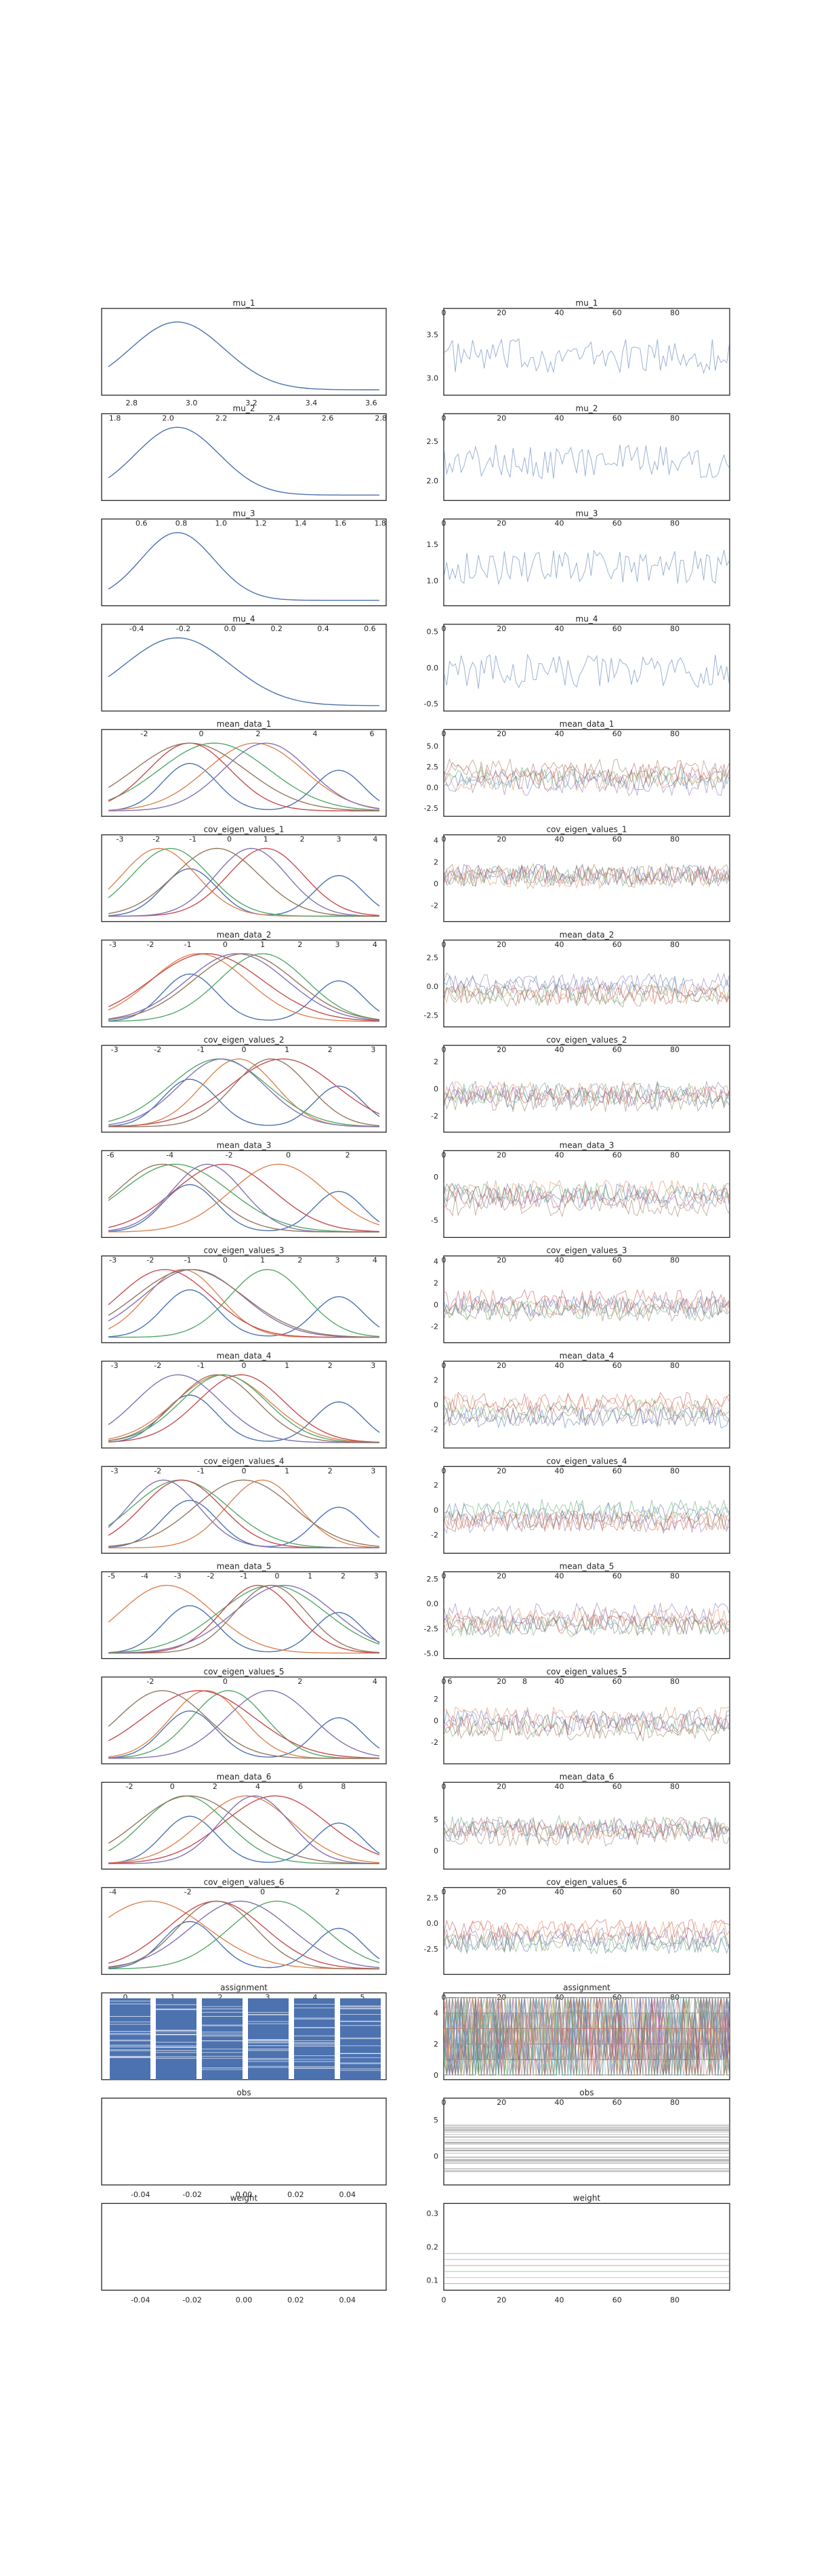  I want to click on mean_data_3-kde-xtick: -6, so click(110, 1154).